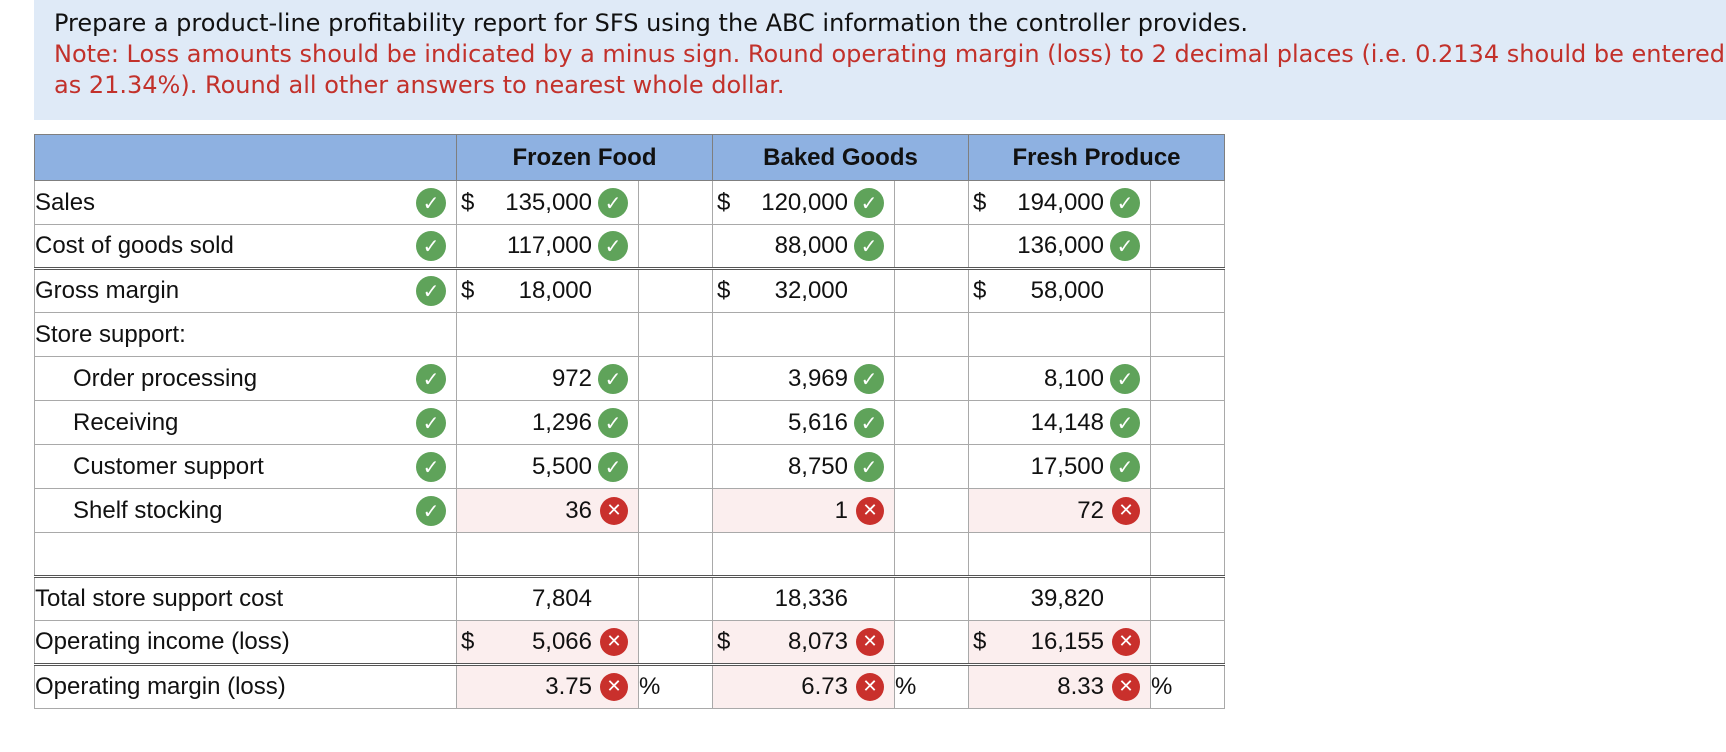 The width and height of the screenshot is (1726, 752). I want to click on operating-margin-frozen-food-input: 3.75 ✕, so click(547, 686).